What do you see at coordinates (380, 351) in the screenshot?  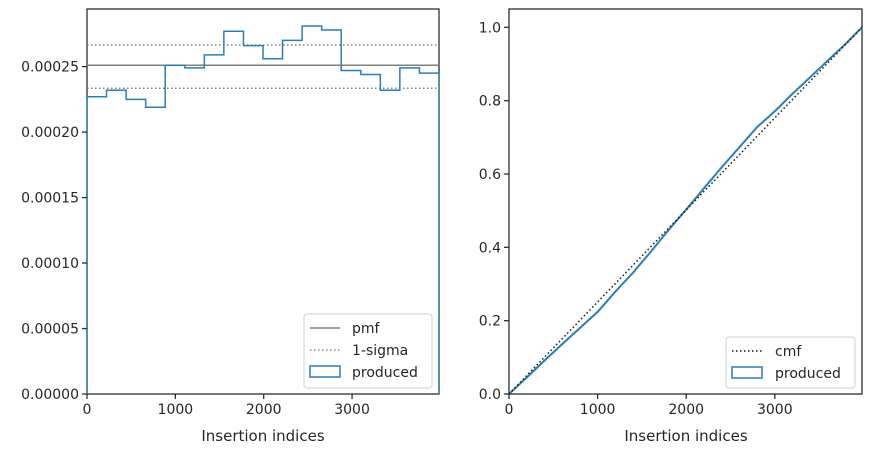 I see `legend-sigma-label: 1-sigma` at bounding box center [380, 351].